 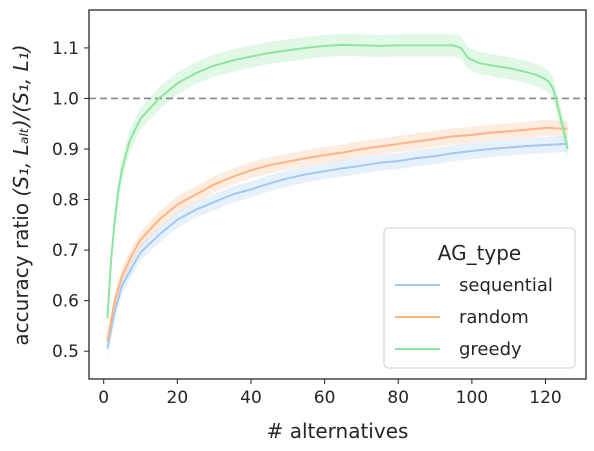 I want to click on y-axis-title: accuracy ratio (S₁, Lₐₗₜ)/(S₁, L₁), so click(x=21, y=194).